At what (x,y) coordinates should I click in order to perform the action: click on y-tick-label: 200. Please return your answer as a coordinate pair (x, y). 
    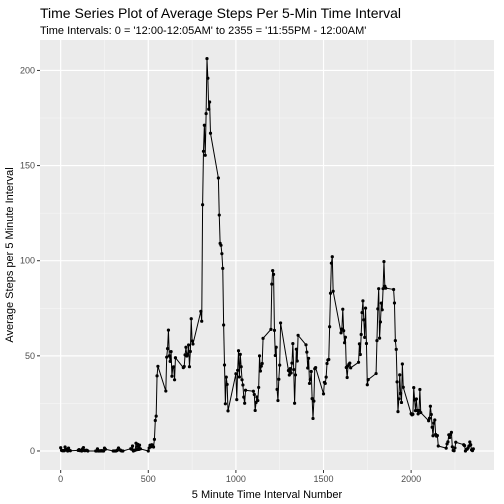
    Looking at the image, I should click on (27, 70).